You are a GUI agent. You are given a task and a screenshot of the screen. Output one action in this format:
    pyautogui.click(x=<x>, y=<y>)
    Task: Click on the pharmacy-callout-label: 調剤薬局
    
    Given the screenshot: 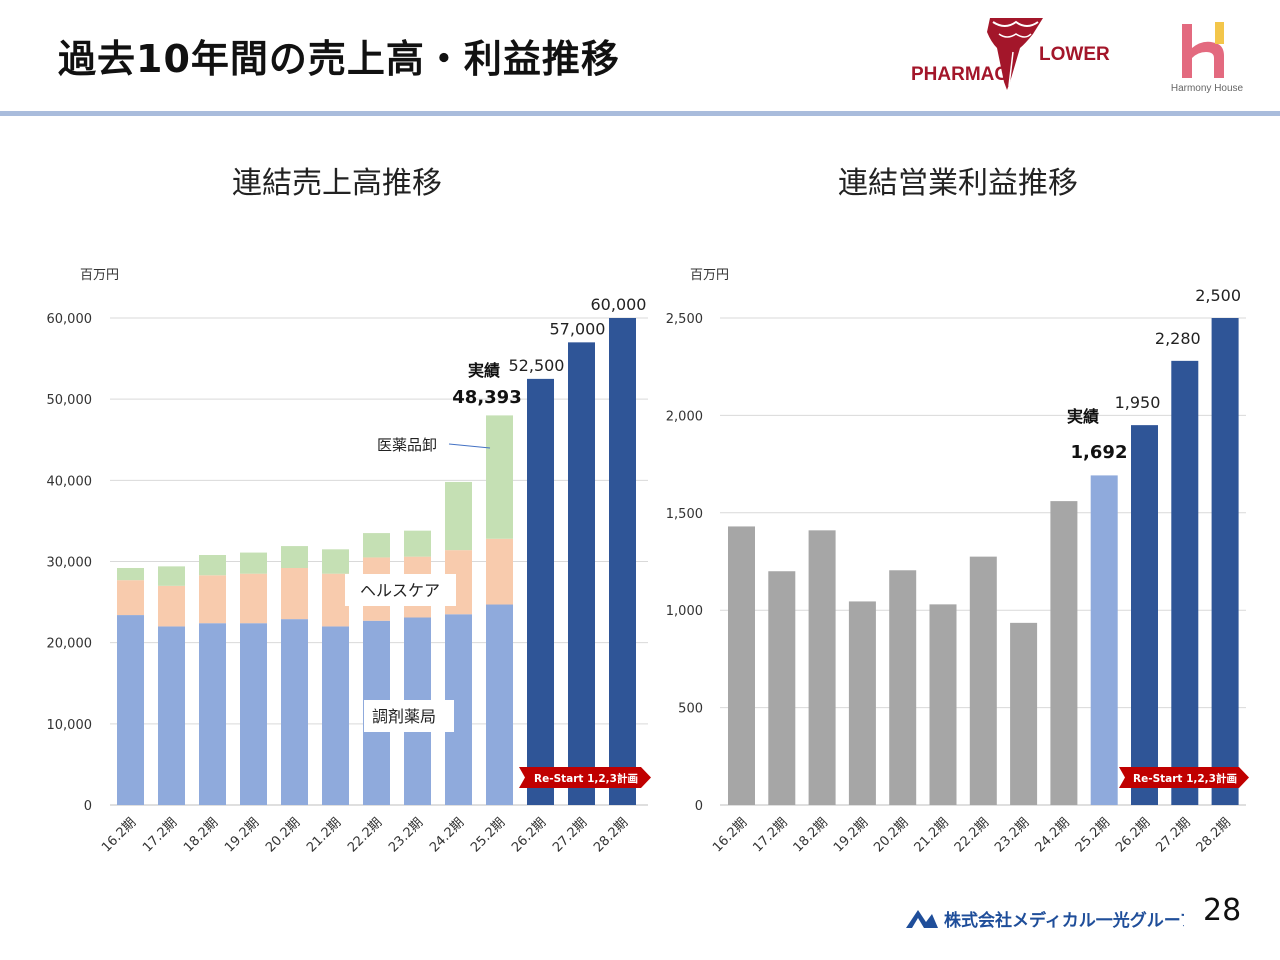 What is the action you would take?
    pyautogui.click(x=404, y=716)
    